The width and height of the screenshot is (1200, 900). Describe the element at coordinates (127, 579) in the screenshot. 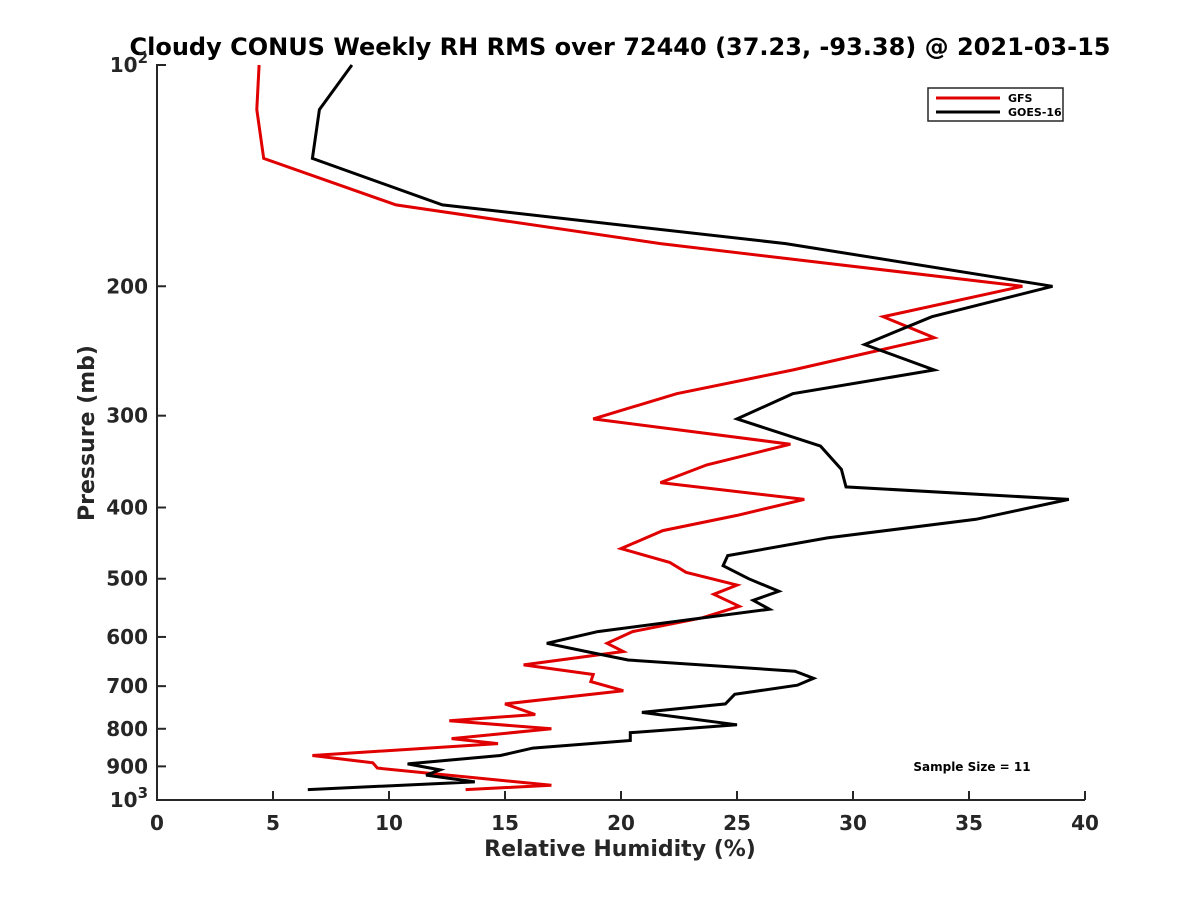

I see `y-tick-label: 500` at that location.